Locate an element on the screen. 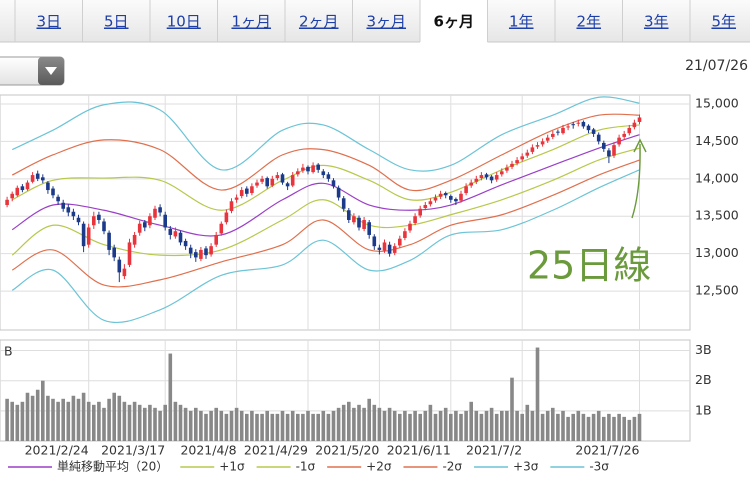 This screenshot has height=490, width=750. legend-label: +2σ is located at coordinates (379, 467).